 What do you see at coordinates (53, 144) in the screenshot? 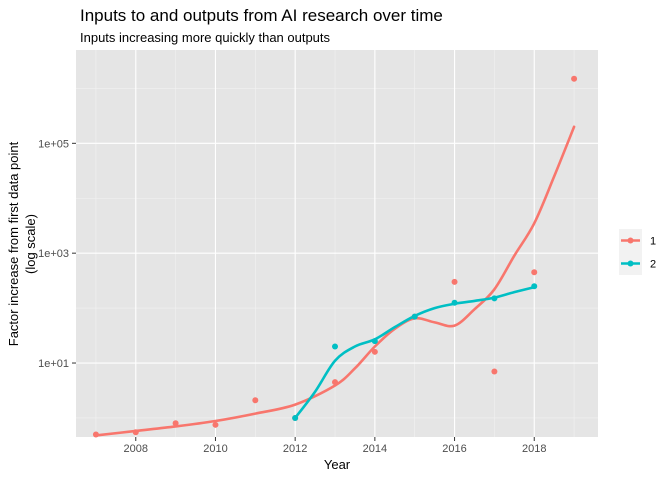
I see `y-tick-label: 1e+05` at bounding box center [53, 144].